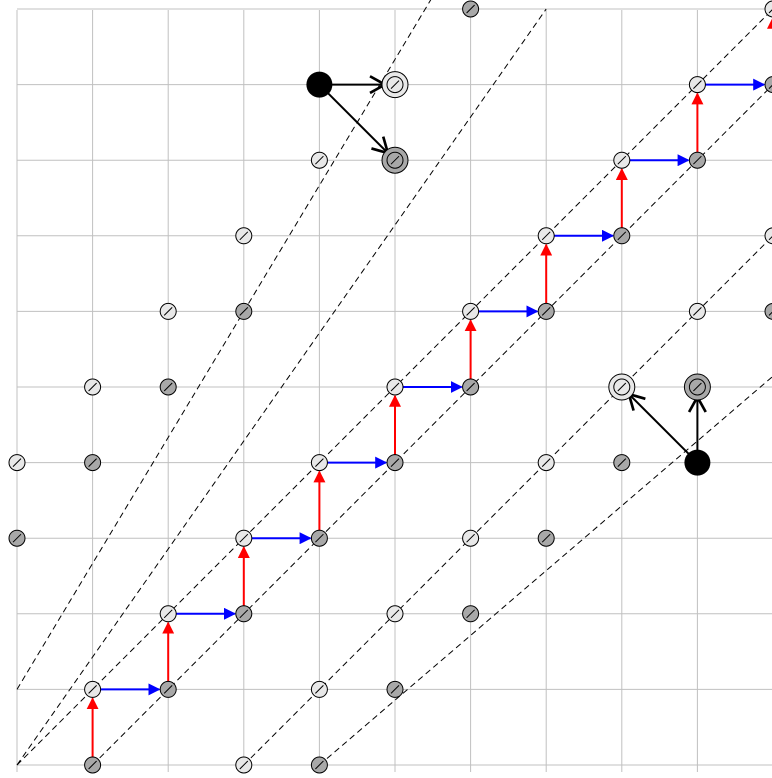 The height and width of the screenshot is (778, 772). I want to click on ringed-dark-node, so click(395, 160).